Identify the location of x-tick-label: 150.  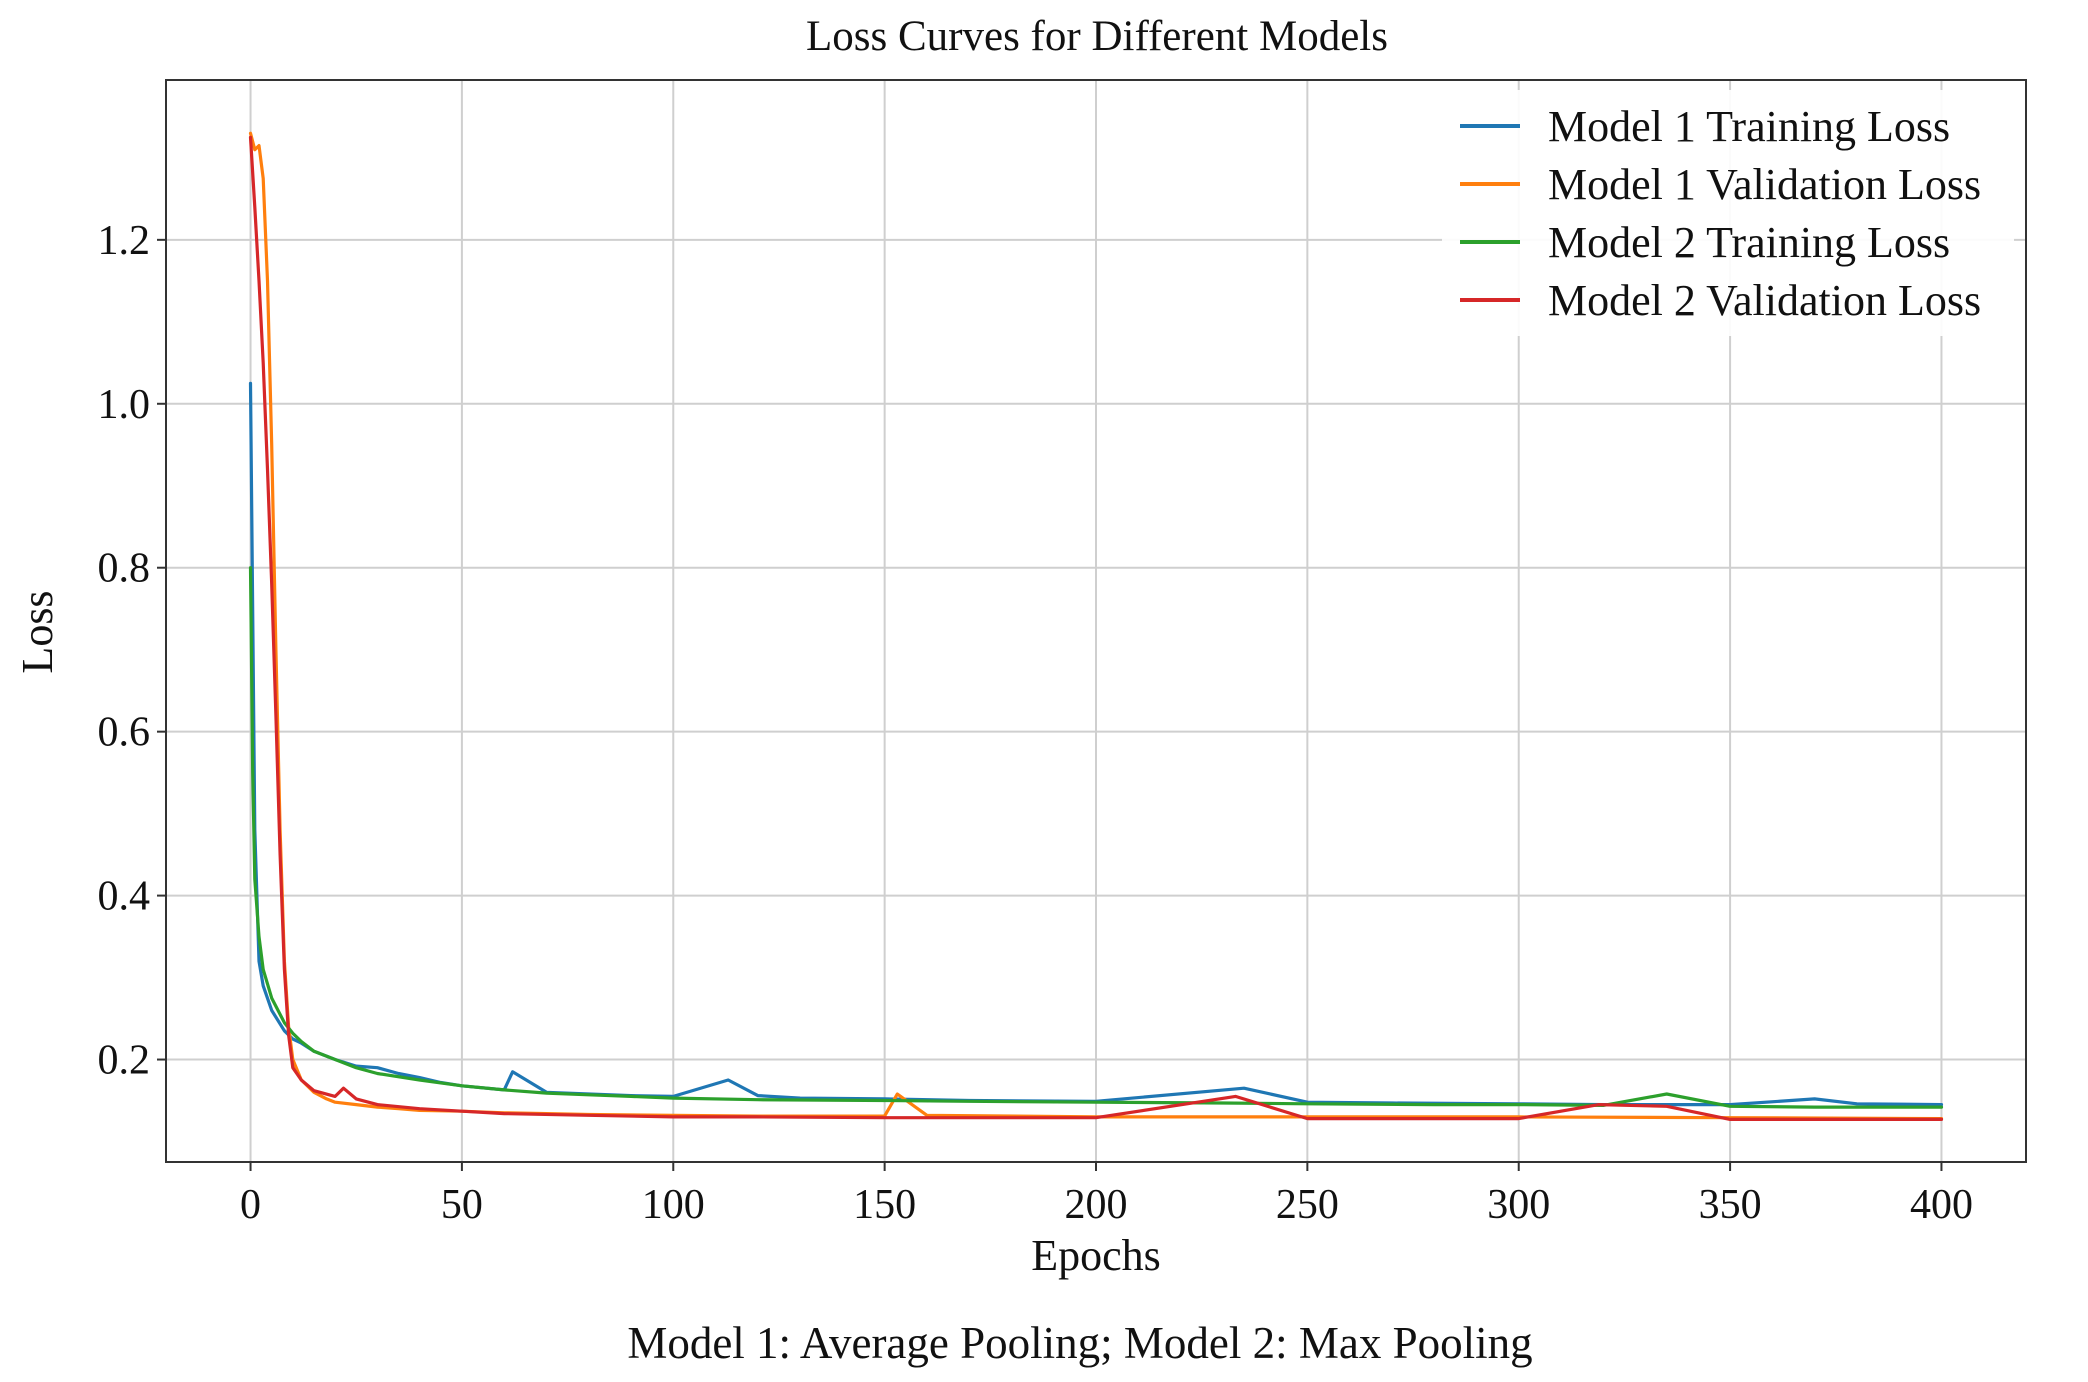
(884, 1205).